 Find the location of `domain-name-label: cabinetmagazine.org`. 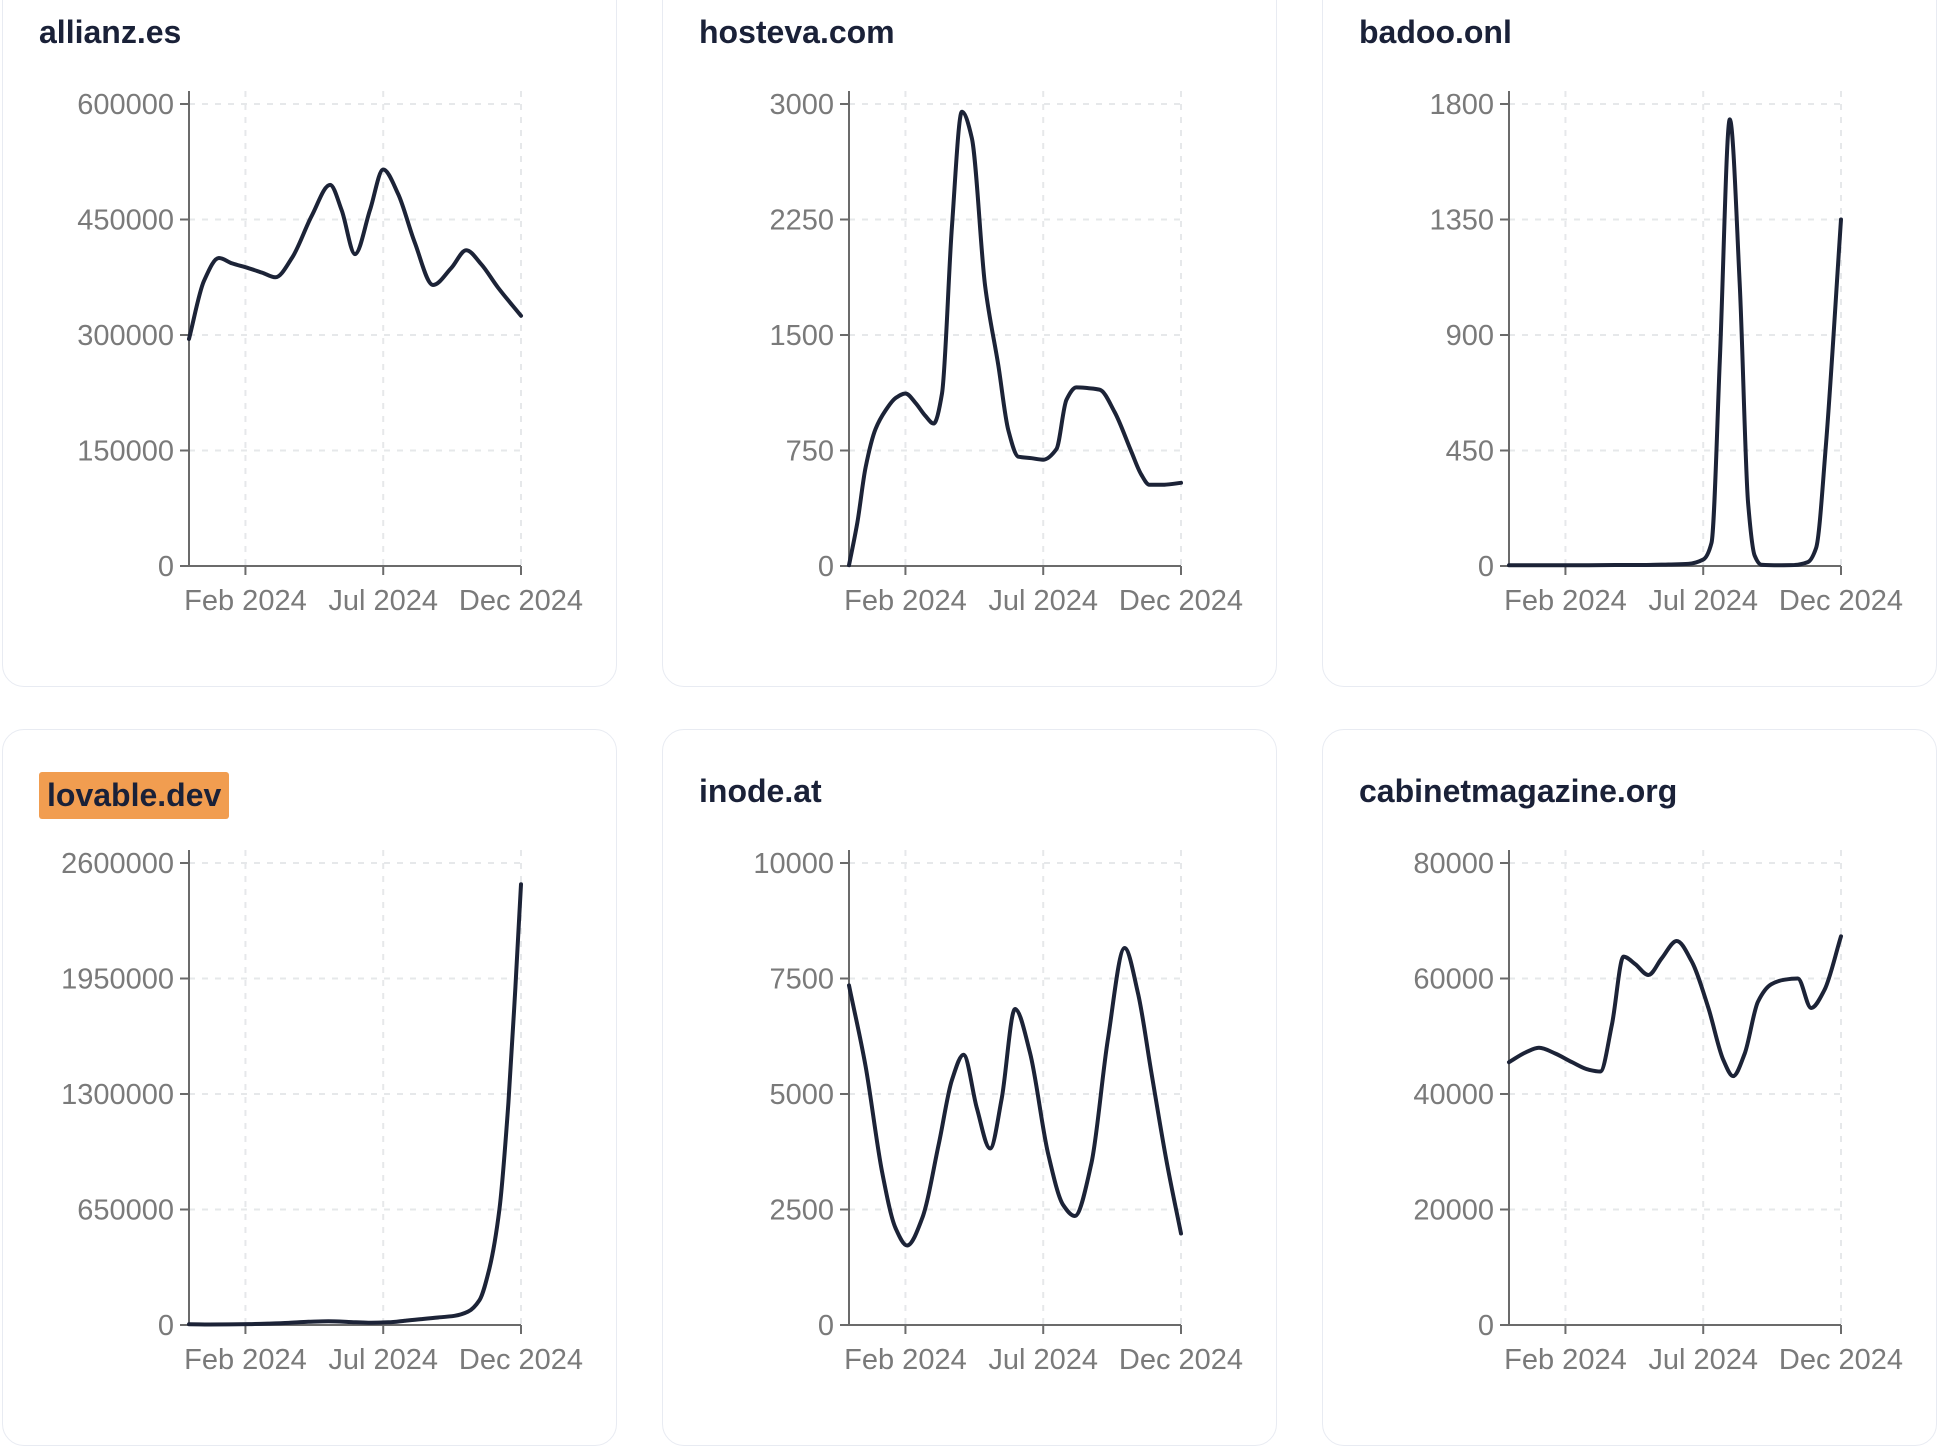

domain-name-label: cabinetmagazine.org is located at coordinates (1518, 791).